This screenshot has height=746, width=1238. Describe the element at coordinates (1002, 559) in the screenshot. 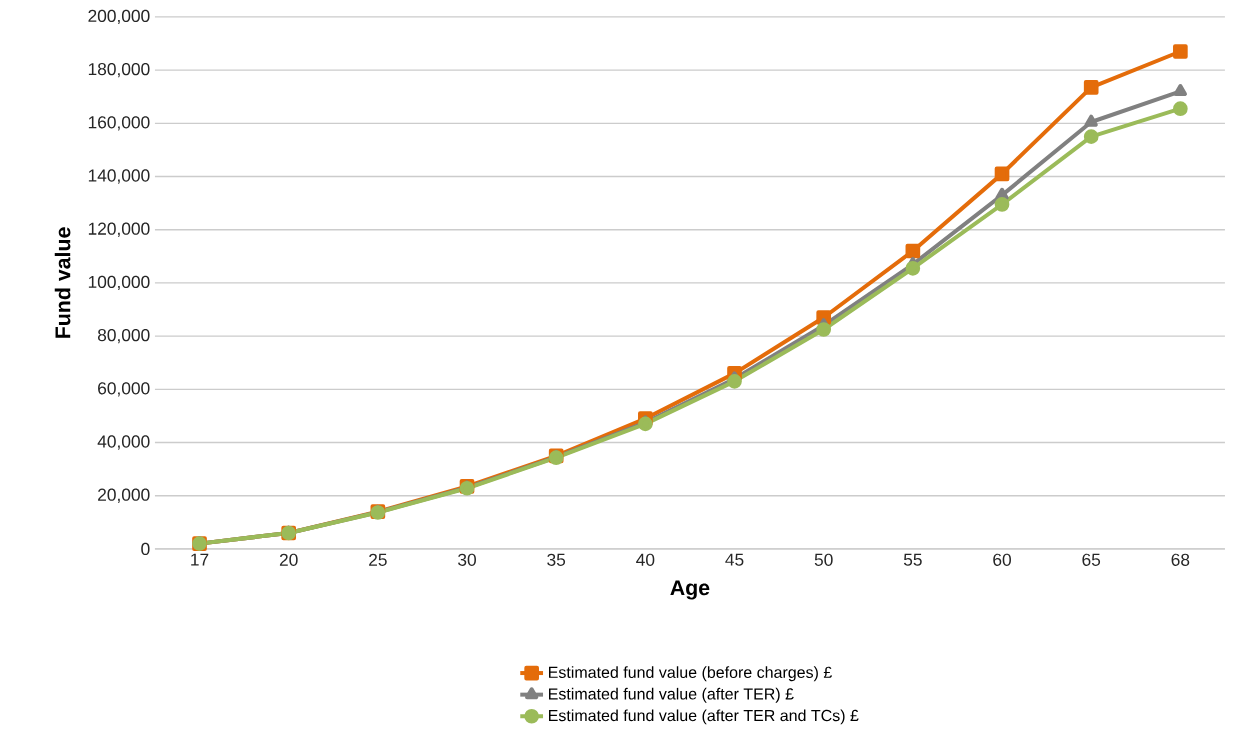

I see `x-tick-label: 60` at that location.